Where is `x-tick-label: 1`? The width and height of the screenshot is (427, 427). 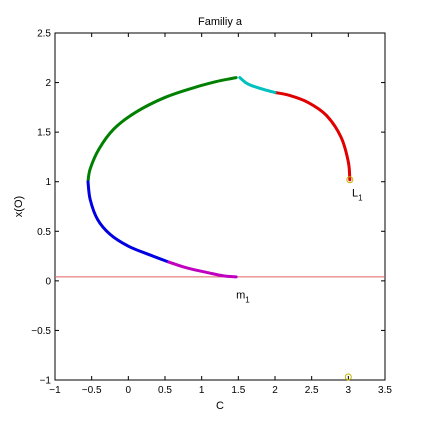
x-tick-label: 1 is located at coordinates (202, 390).